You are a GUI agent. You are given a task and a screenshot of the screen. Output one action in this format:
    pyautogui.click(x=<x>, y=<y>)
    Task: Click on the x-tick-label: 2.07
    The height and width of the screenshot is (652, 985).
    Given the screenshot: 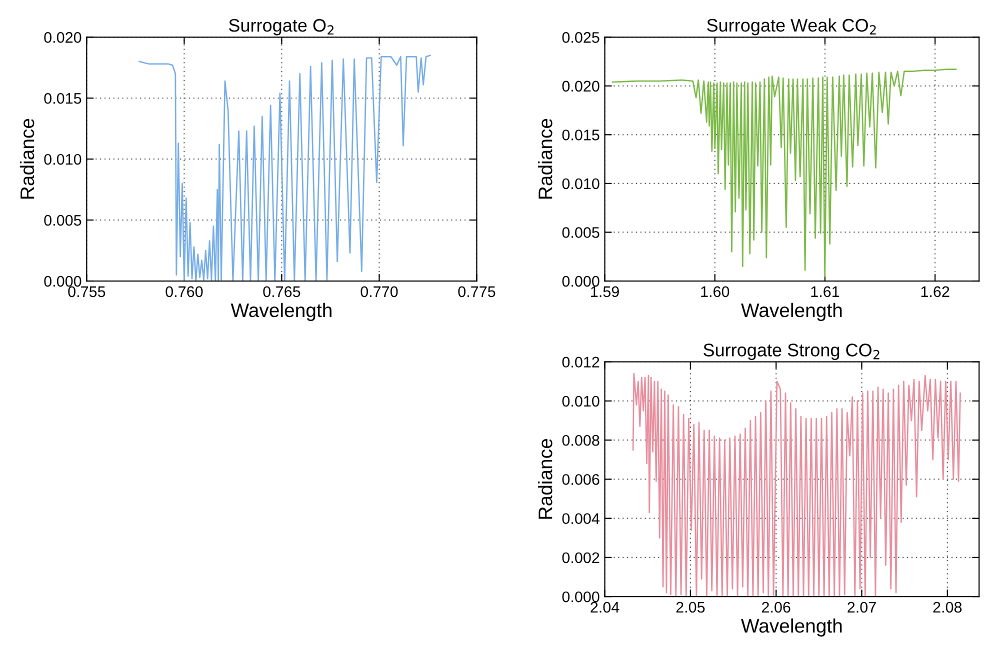 What is the action you would take?
    pyautogui.click(x=862, y=607)
    